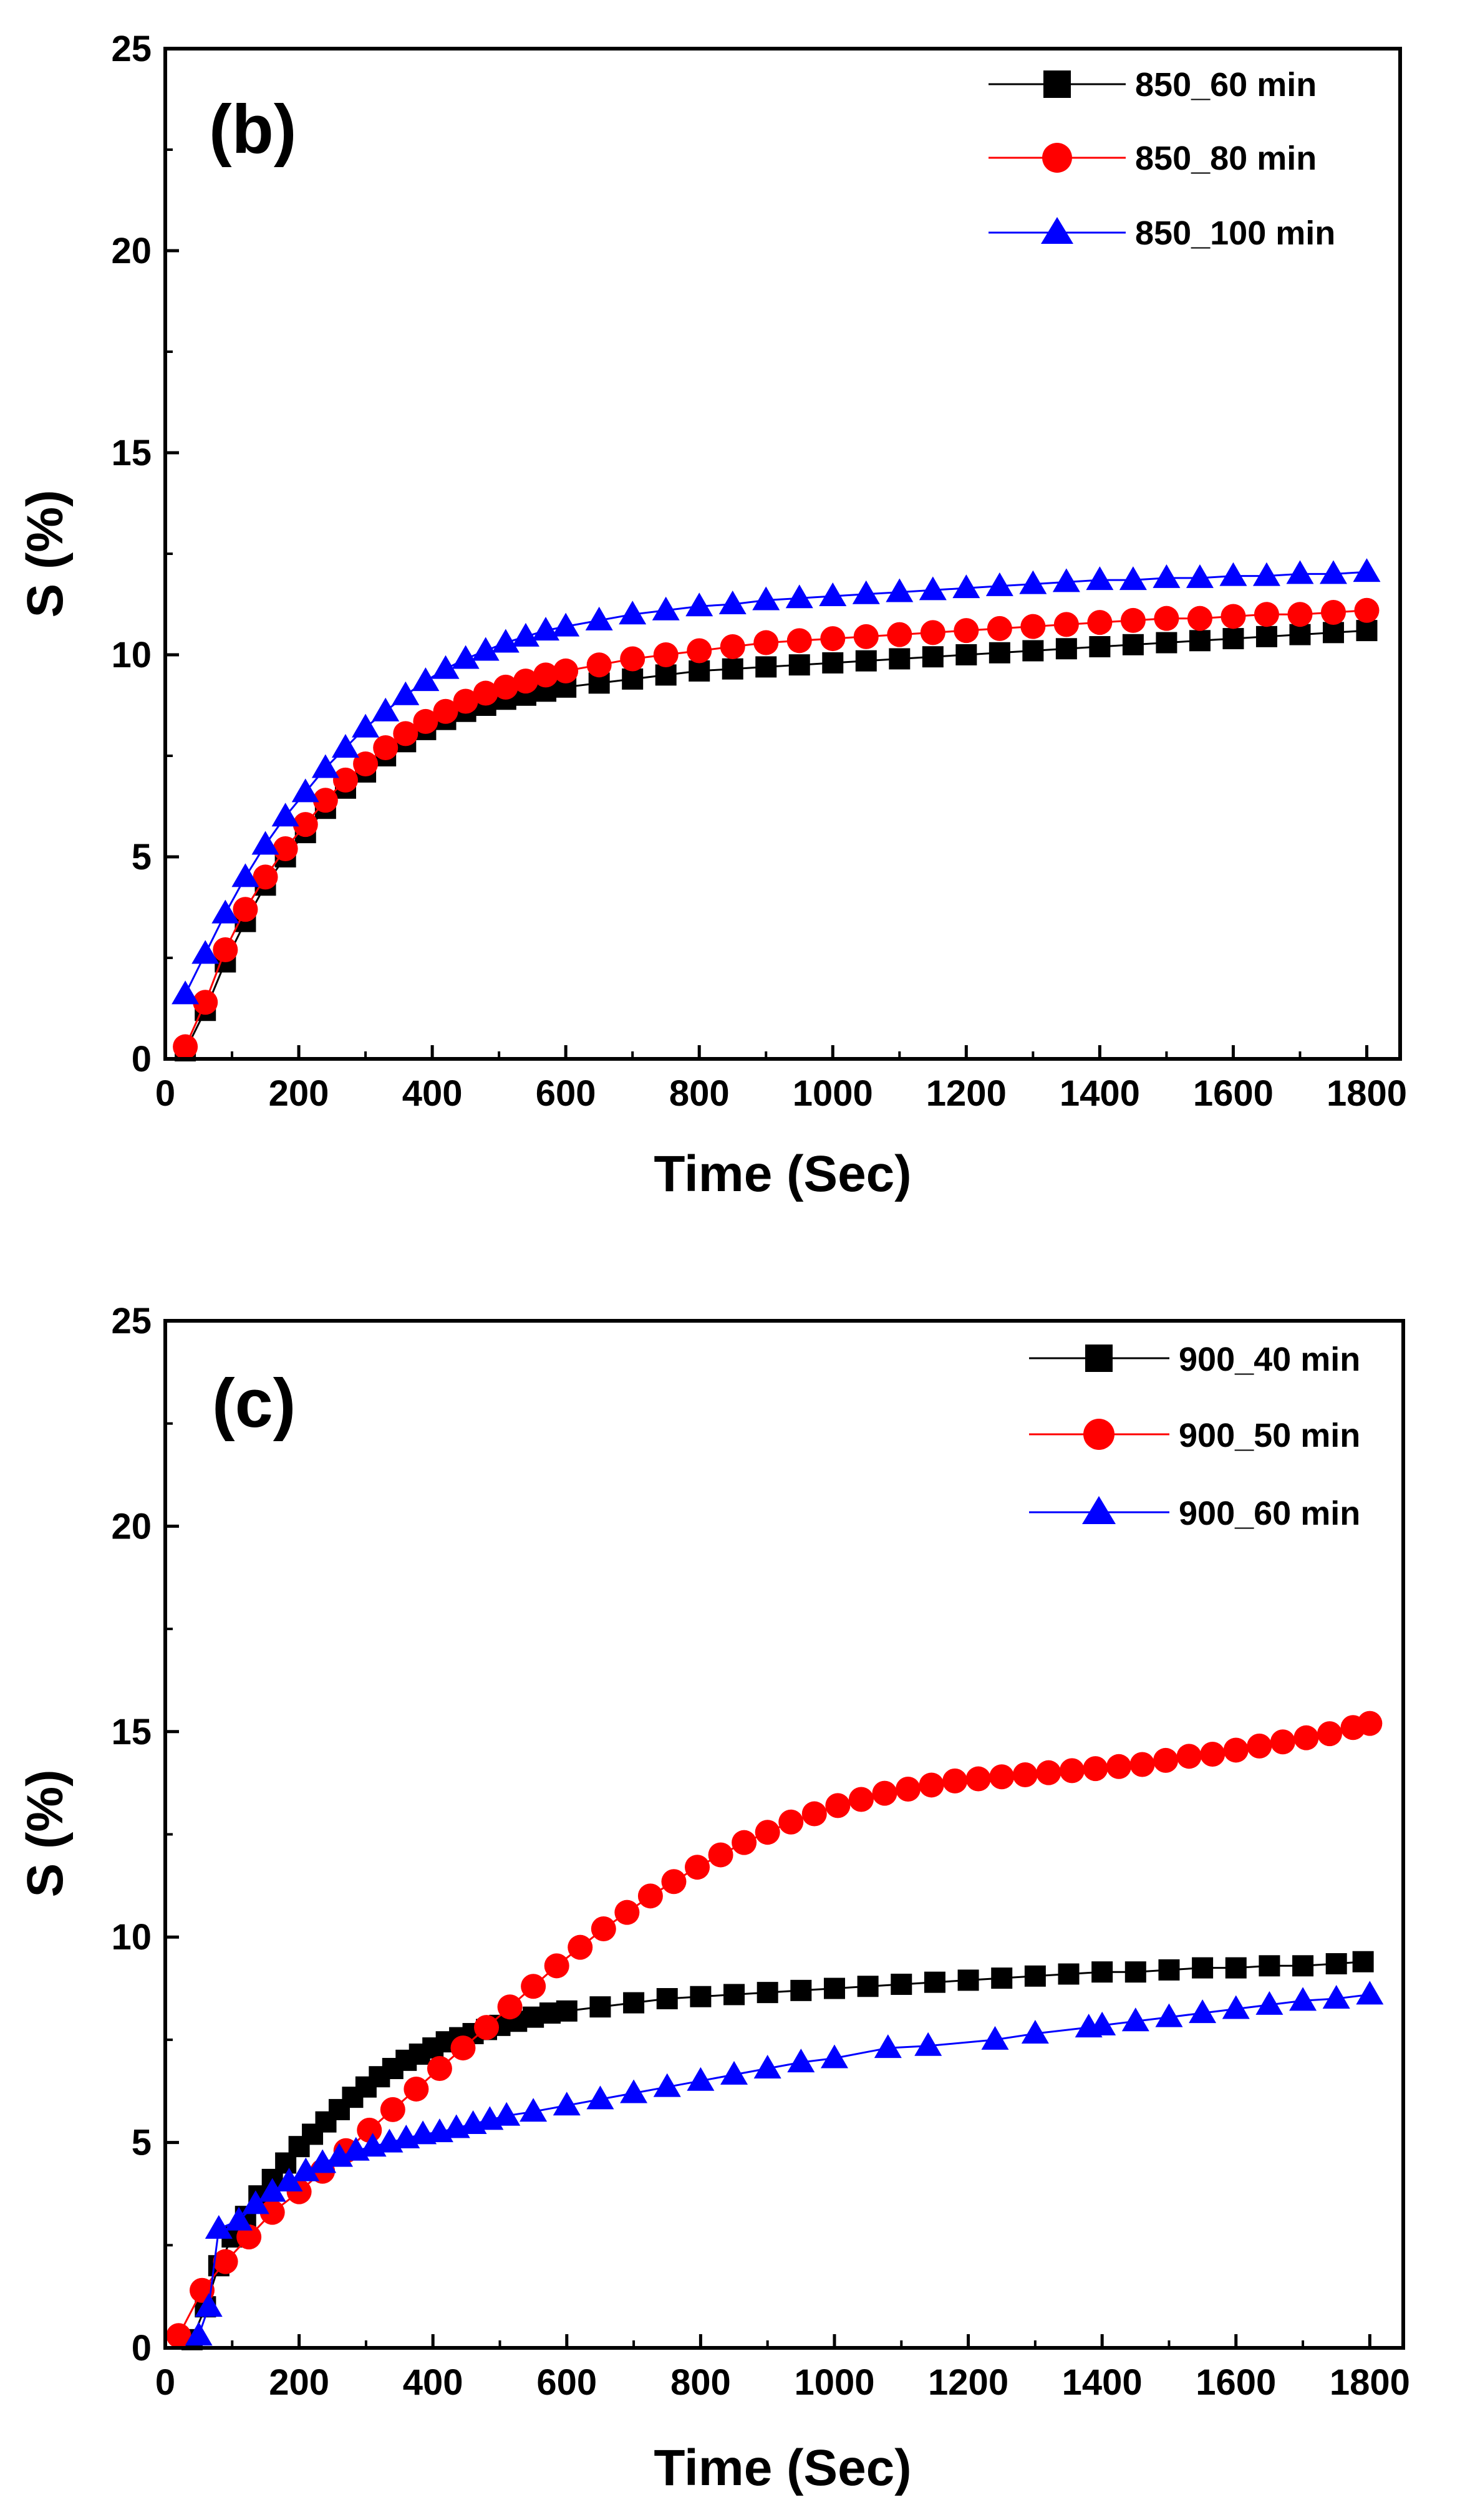  I want to click on panel-c-series-900-60-min, so click(784, 2164).